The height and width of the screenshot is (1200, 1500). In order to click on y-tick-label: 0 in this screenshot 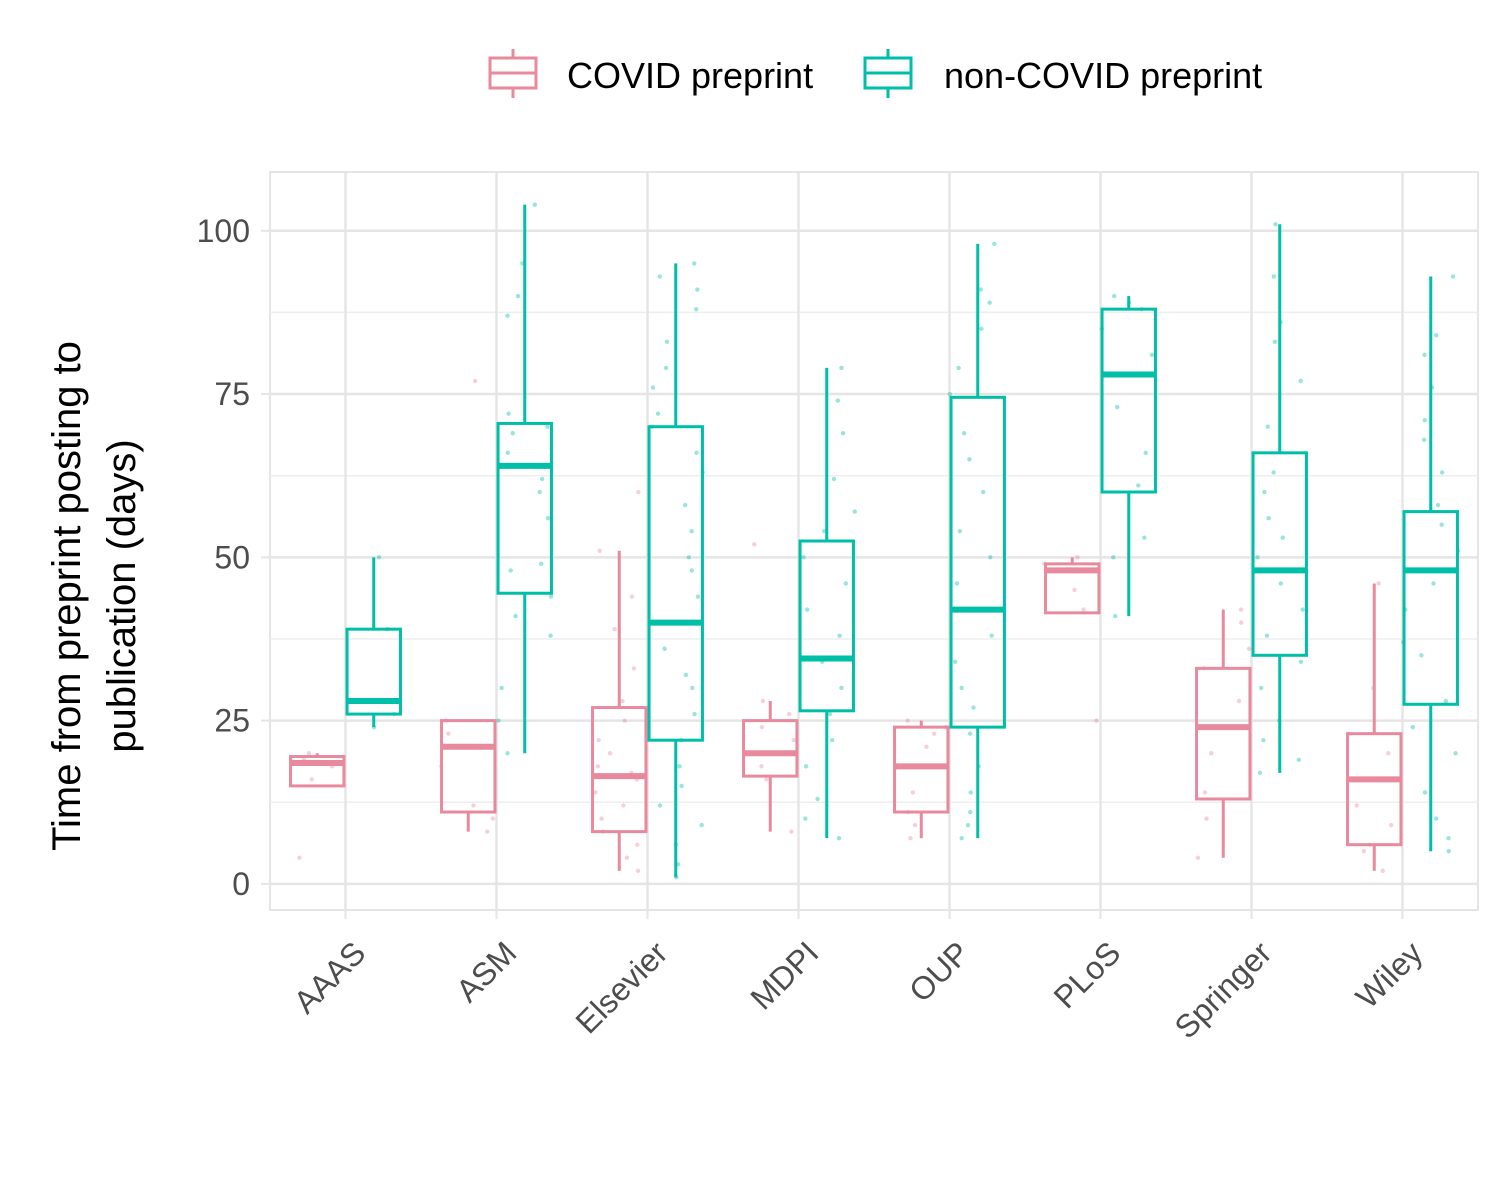, I will do `click(241, 884)`.